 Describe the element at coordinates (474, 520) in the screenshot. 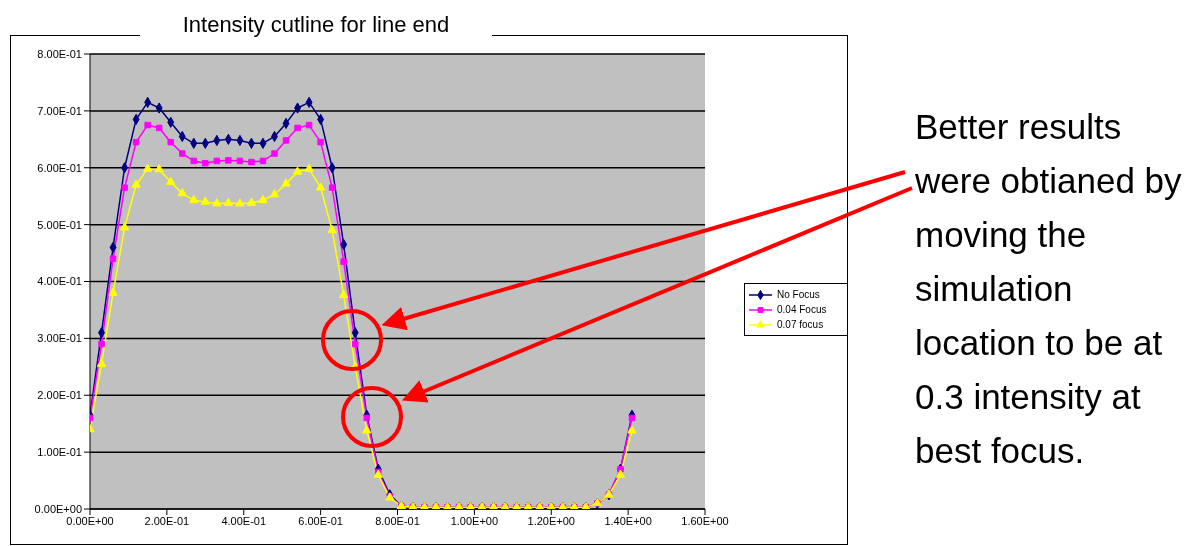

I see `x-tick-label: 1.00E+00` at that location.